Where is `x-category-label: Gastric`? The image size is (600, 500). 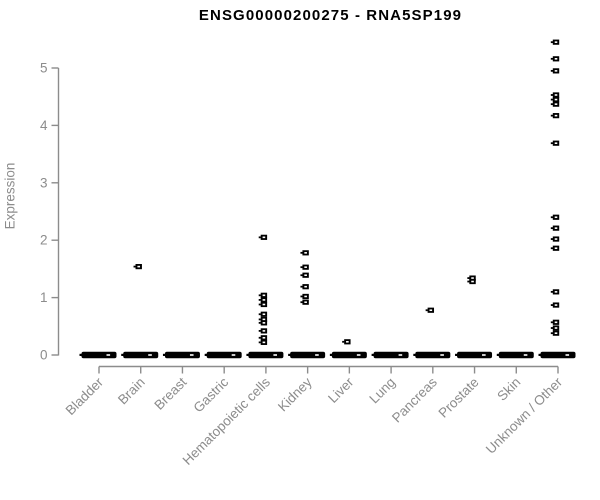
x-category-label: Gastric is located at coordinates (210, 394).